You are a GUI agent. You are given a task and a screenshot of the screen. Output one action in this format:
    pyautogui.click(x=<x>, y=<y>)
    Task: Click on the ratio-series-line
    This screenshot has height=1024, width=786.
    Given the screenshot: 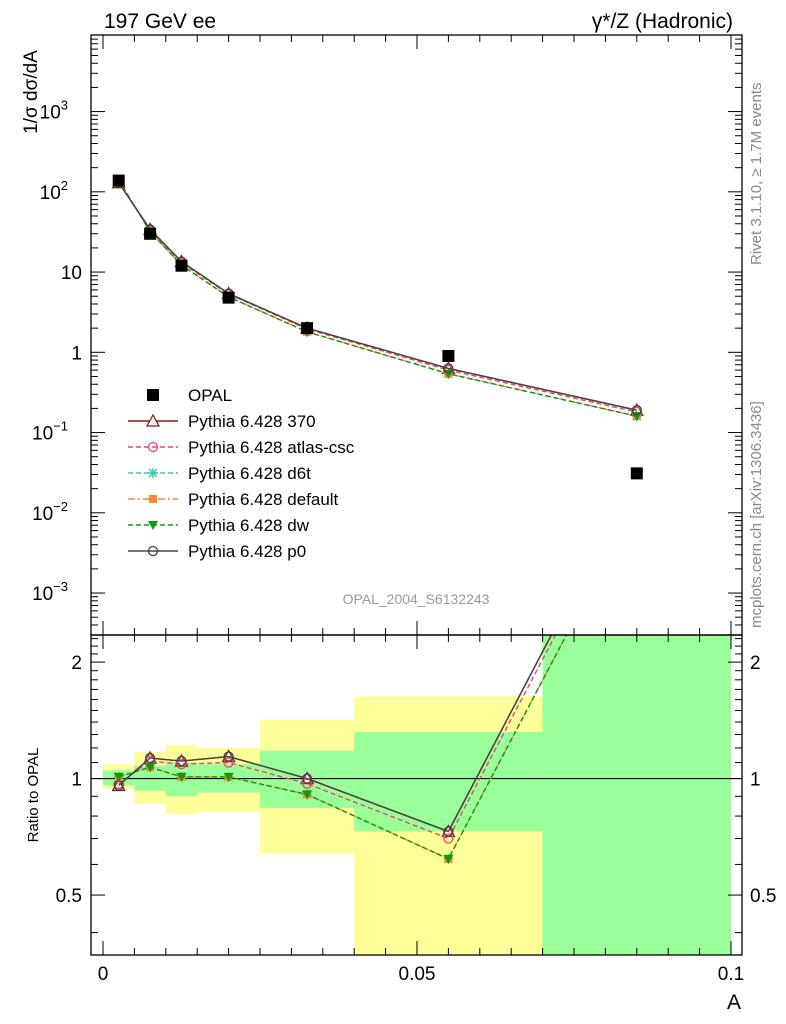 What is the action you would take?
    pyautogui.click(x=335, y=734)
    